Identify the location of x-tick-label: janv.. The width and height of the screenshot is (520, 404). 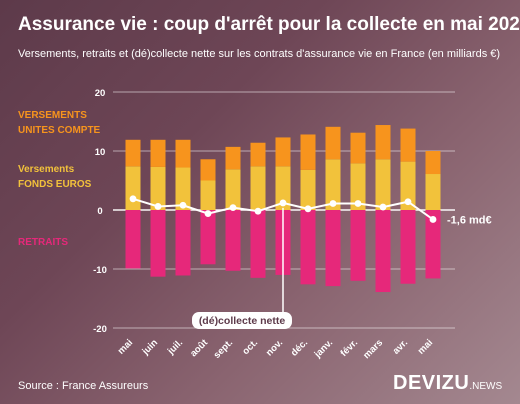
(323, 348).